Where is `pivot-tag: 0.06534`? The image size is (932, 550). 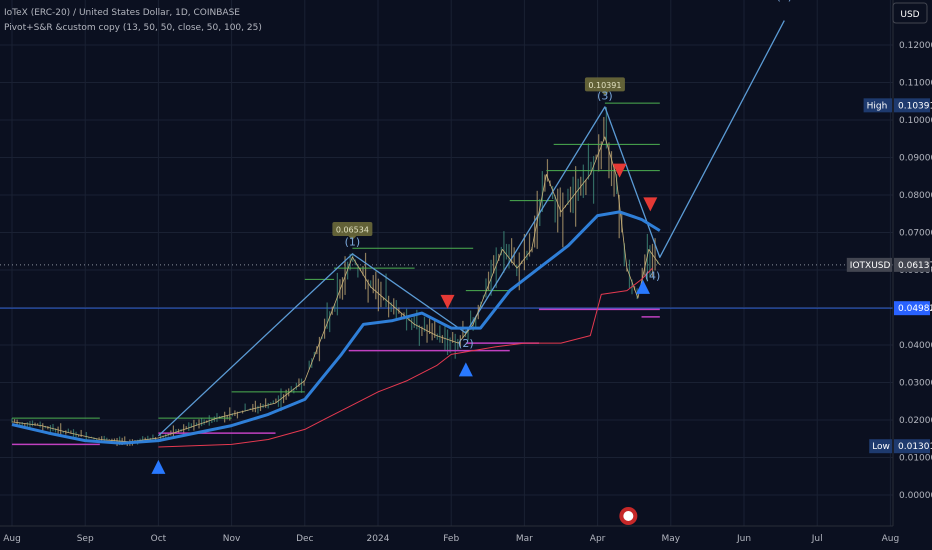
pivot-tag: 0.06534 is located at coordinates (352, 230).